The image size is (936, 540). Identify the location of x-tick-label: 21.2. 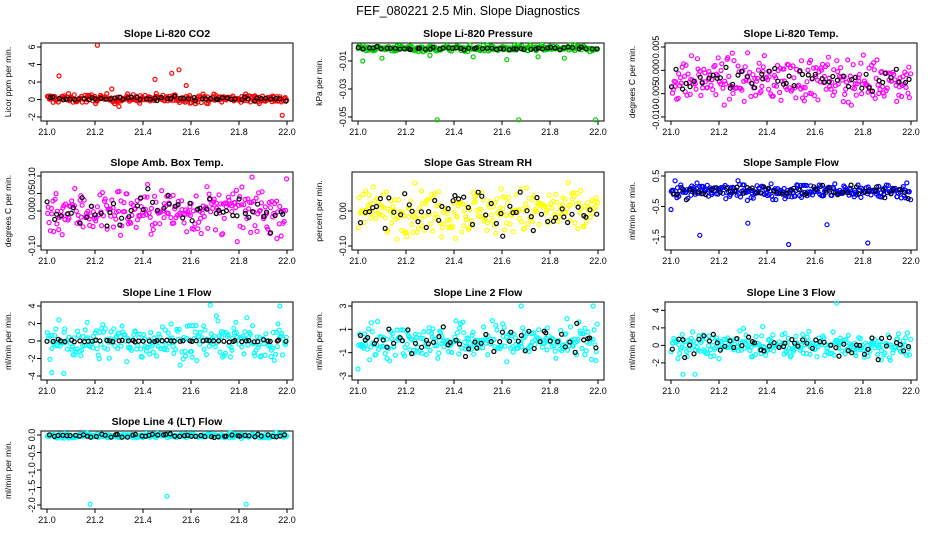
(95, 132).